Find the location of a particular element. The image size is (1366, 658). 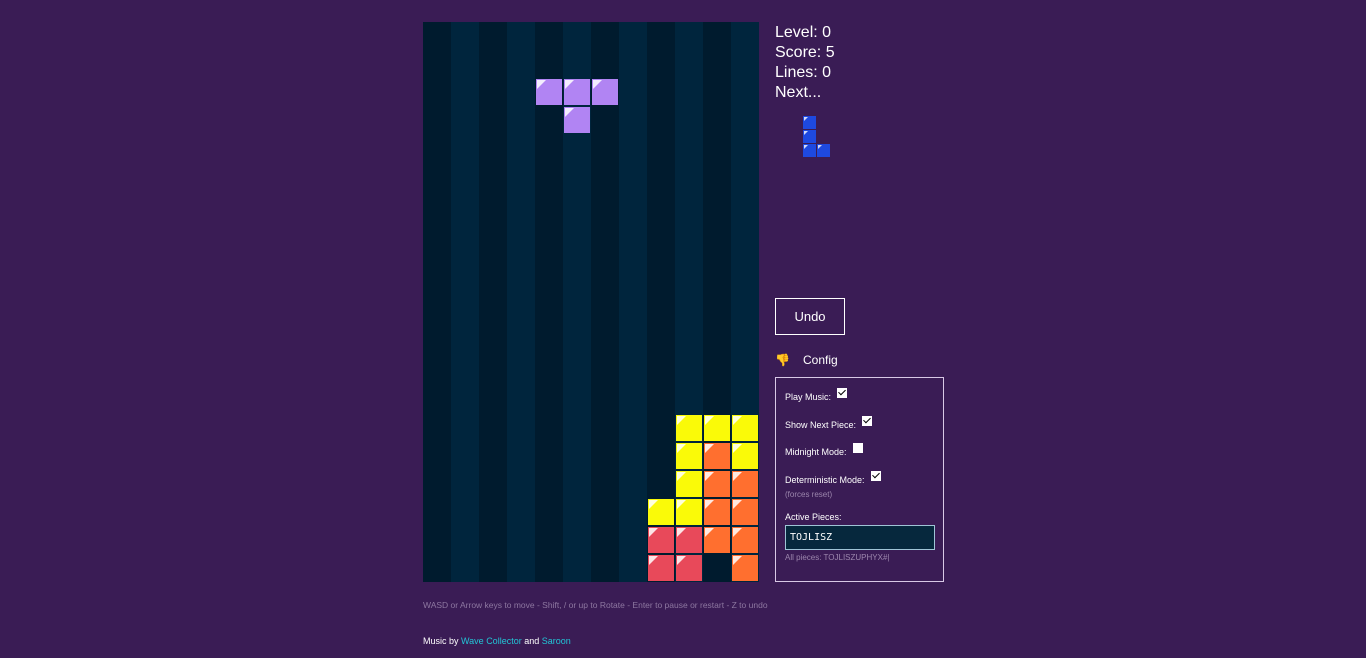

play-music-label: Play Music: is located at coordinates (808, 397).